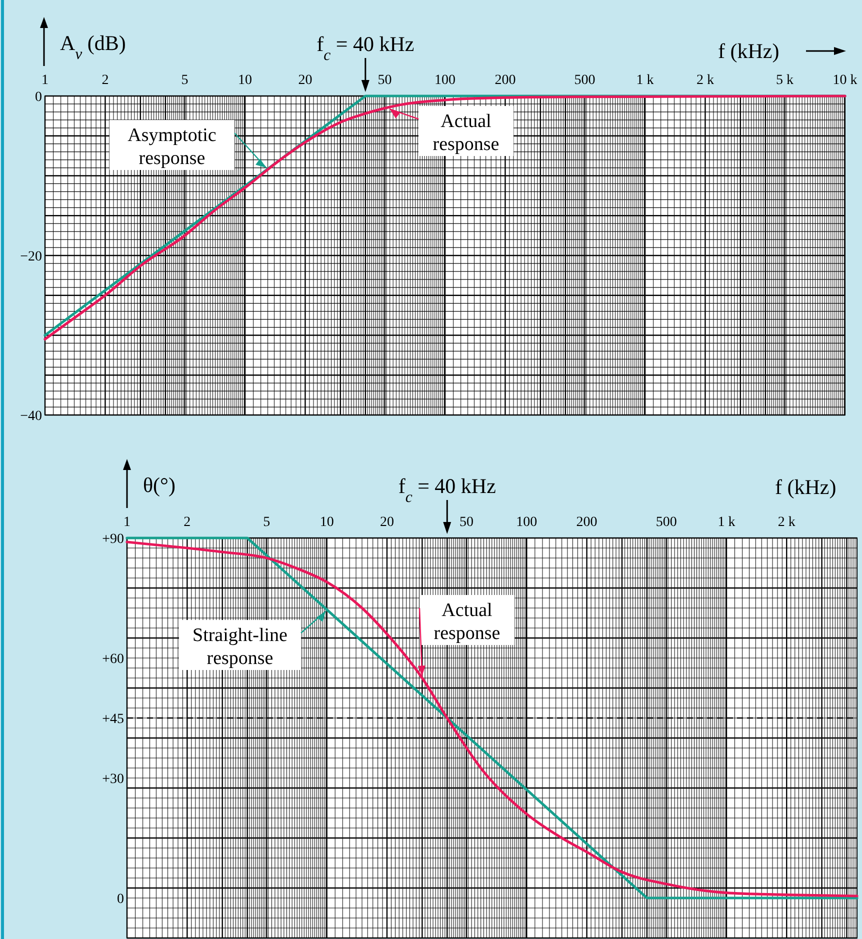  What do you see at coordinates (113, 659) in the screenshot?
I see `y-tick-label: +60` at bounding box center [113, 659].